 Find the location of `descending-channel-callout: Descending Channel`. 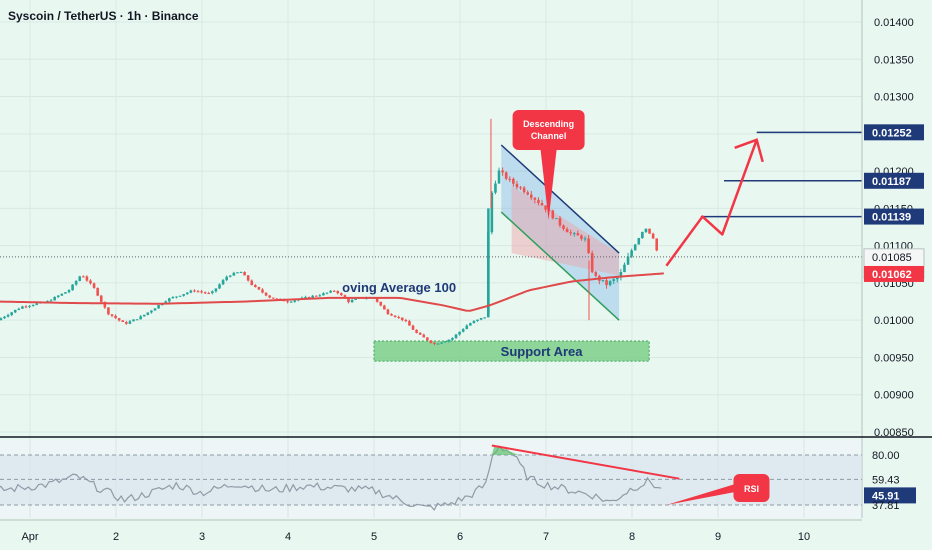

descending-channel-callout: Descending Channel is located at coordinates (548, 165).